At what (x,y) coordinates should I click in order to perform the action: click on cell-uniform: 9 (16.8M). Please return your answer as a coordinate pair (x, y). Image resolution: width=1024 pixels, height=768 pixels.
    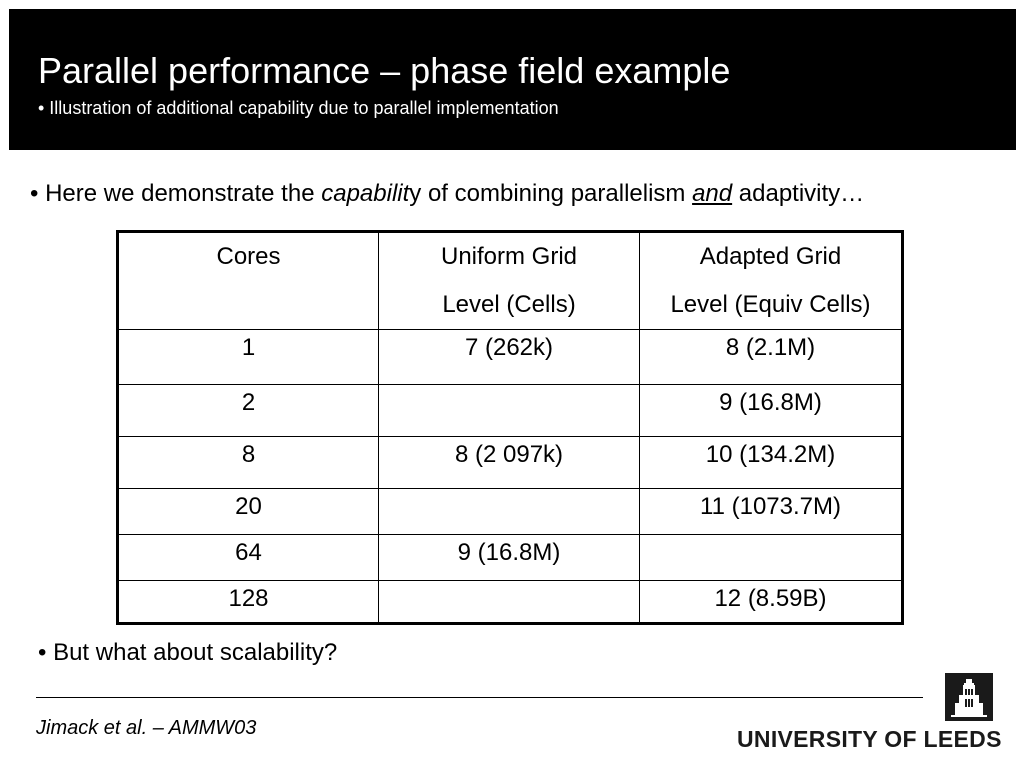
    Looking at the image, I should click on (509, 557).